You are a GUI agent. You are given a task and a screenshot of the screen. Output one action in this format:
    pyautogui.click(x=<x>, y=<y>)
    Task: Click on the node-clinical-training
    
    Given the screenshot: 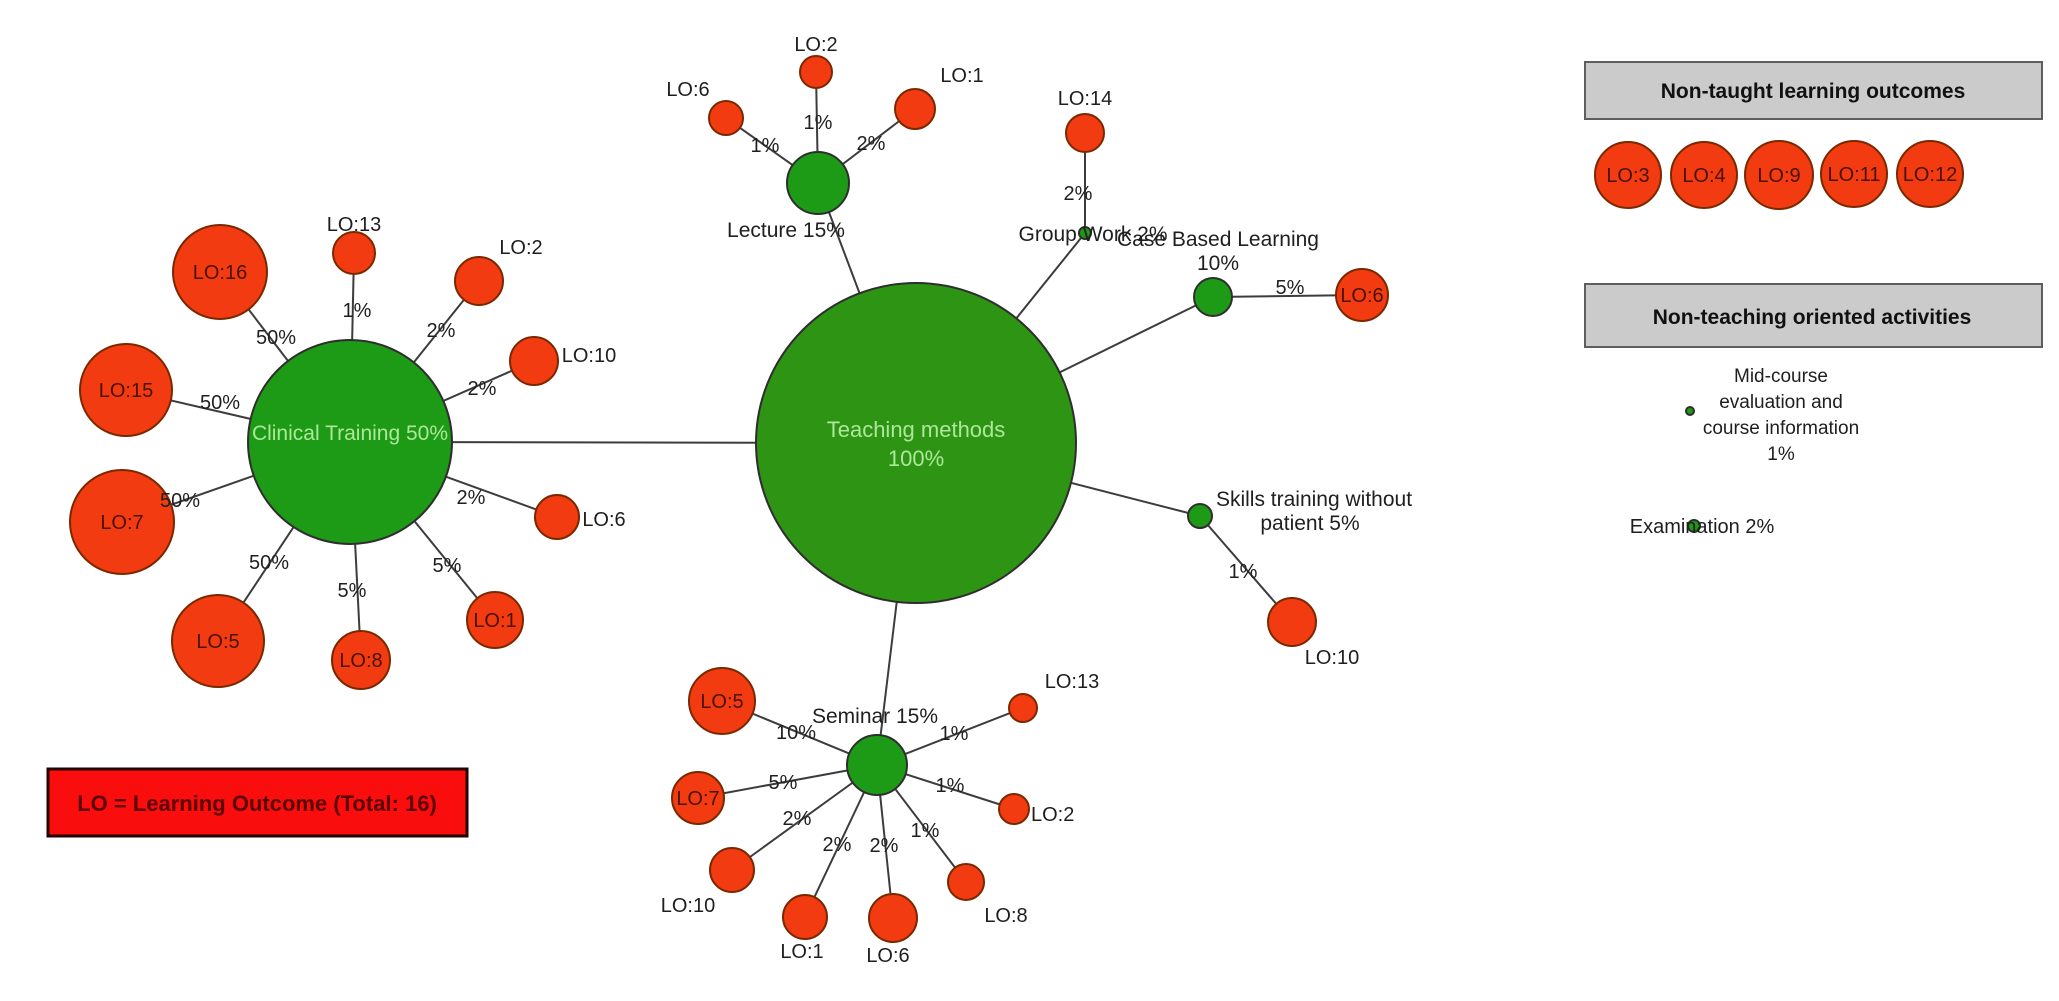 What is the action you would take?
    pyautogui.click(x=350, y=442)
    